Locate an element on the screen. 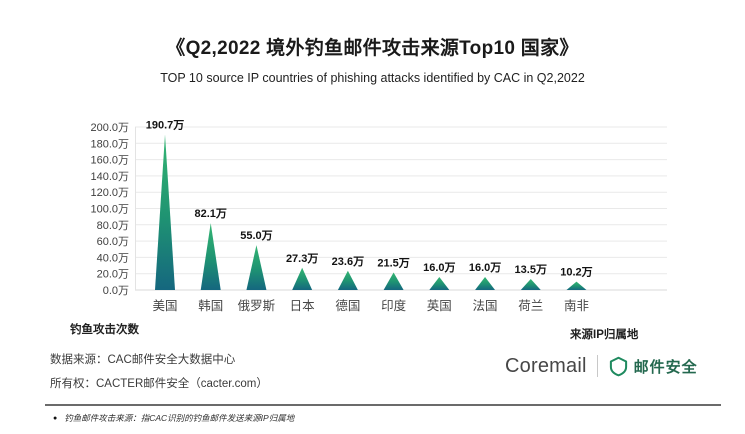 This screenshot has height=434, width=745. y-tick-label: 20.0万 is located at coordinates (113, 275).